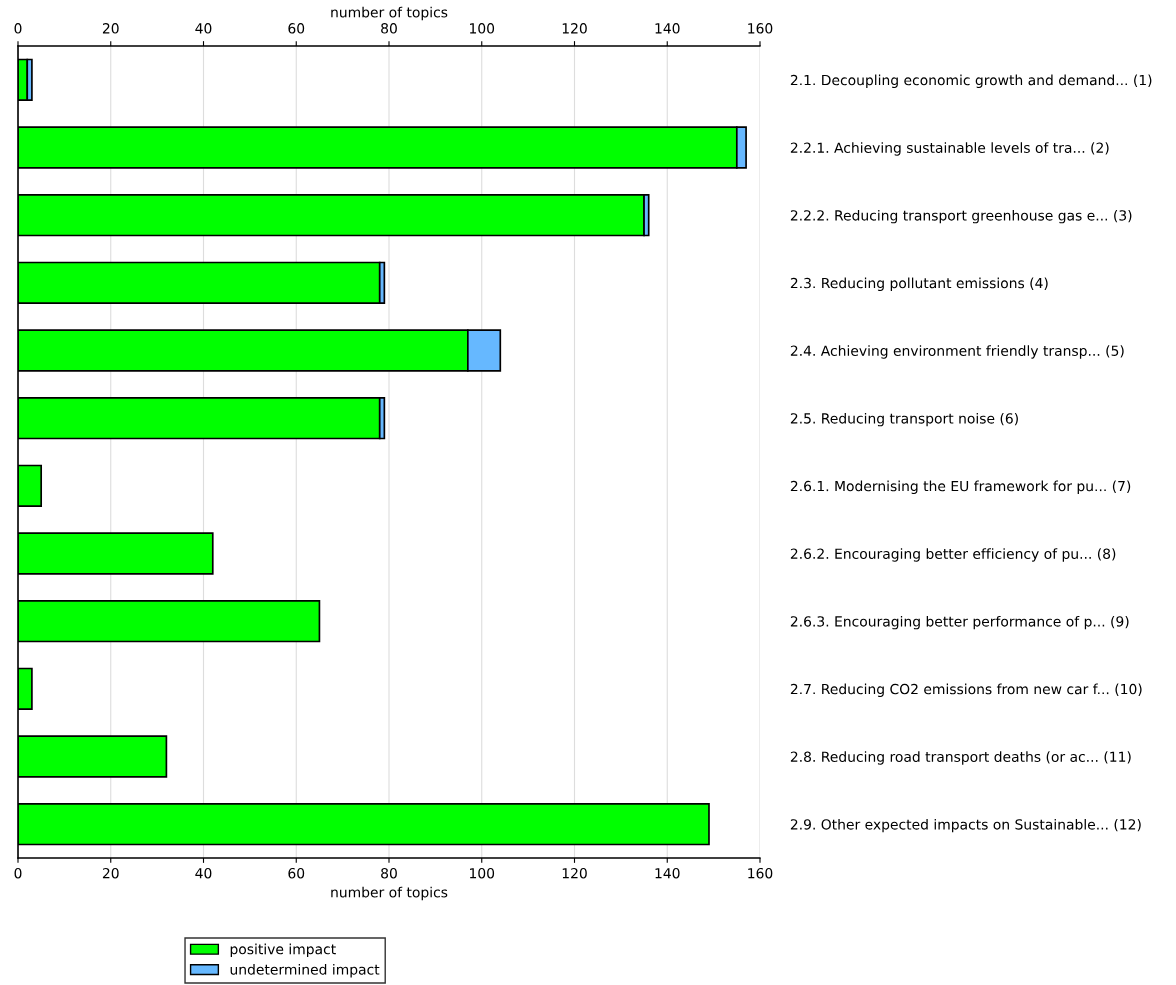 This screenshot has width=1176, height=985. I want to click on x-axis-title: number of topics, so click(389, 893).